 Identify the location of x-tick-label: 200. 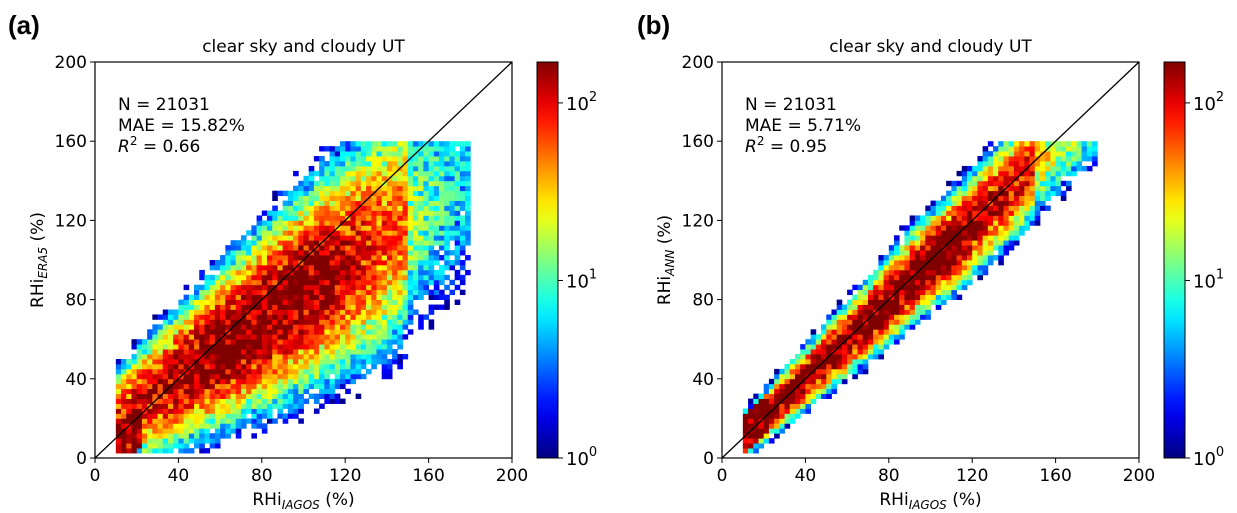
(512, 476).